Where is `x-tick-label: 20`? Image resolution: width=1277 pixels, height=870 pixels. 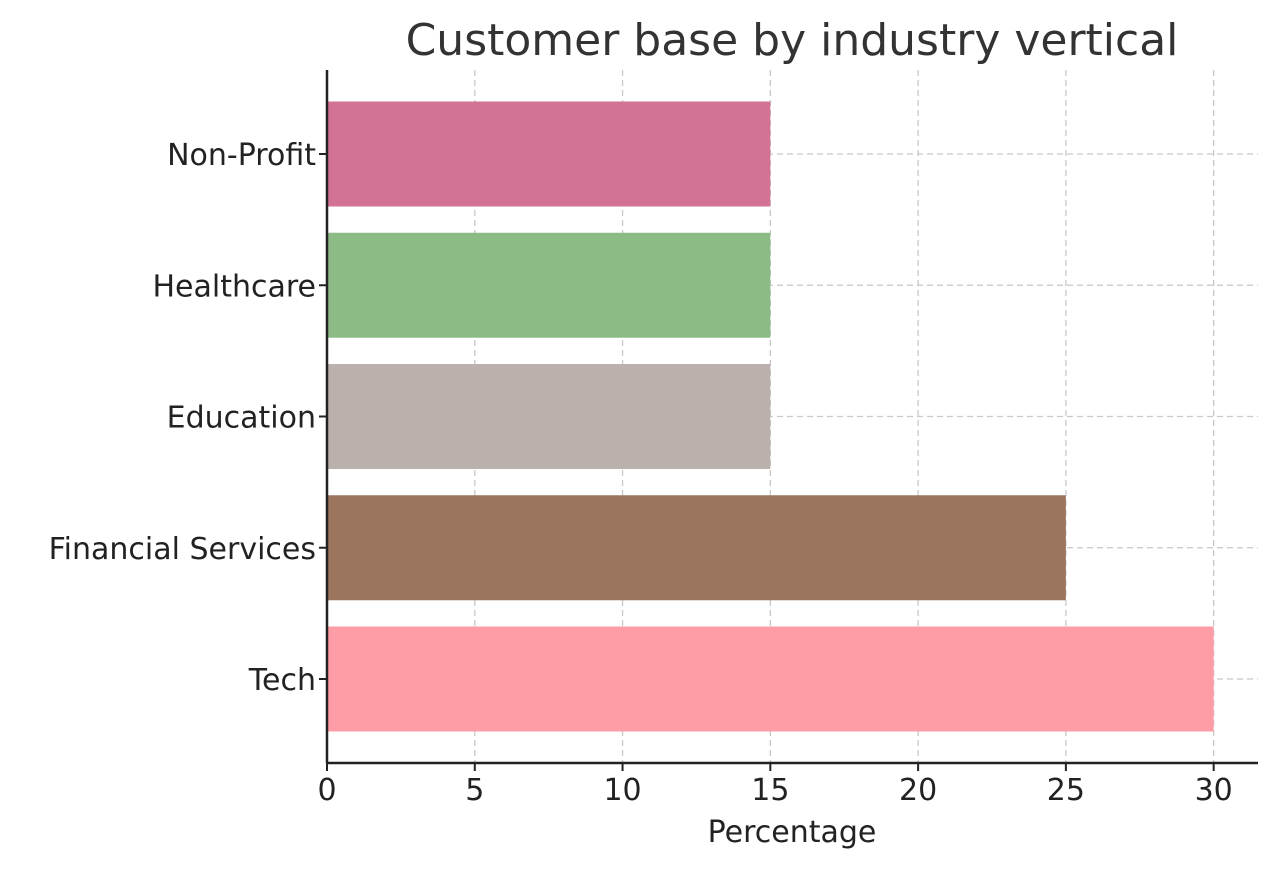
x-tick-label: 20 is located at coordinates (918, 790).